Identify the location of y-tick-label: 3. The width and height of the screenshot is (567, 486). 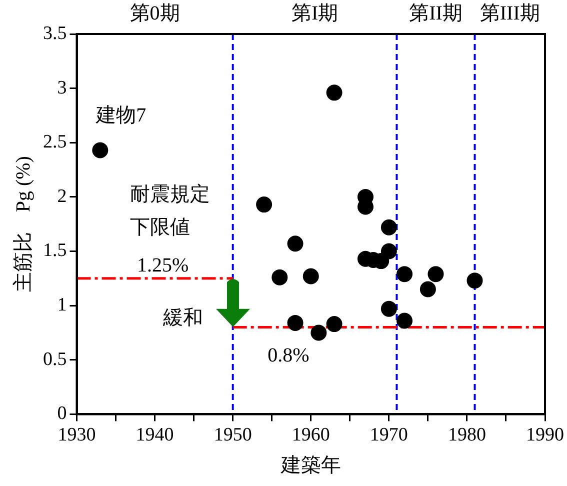
(62, 87).